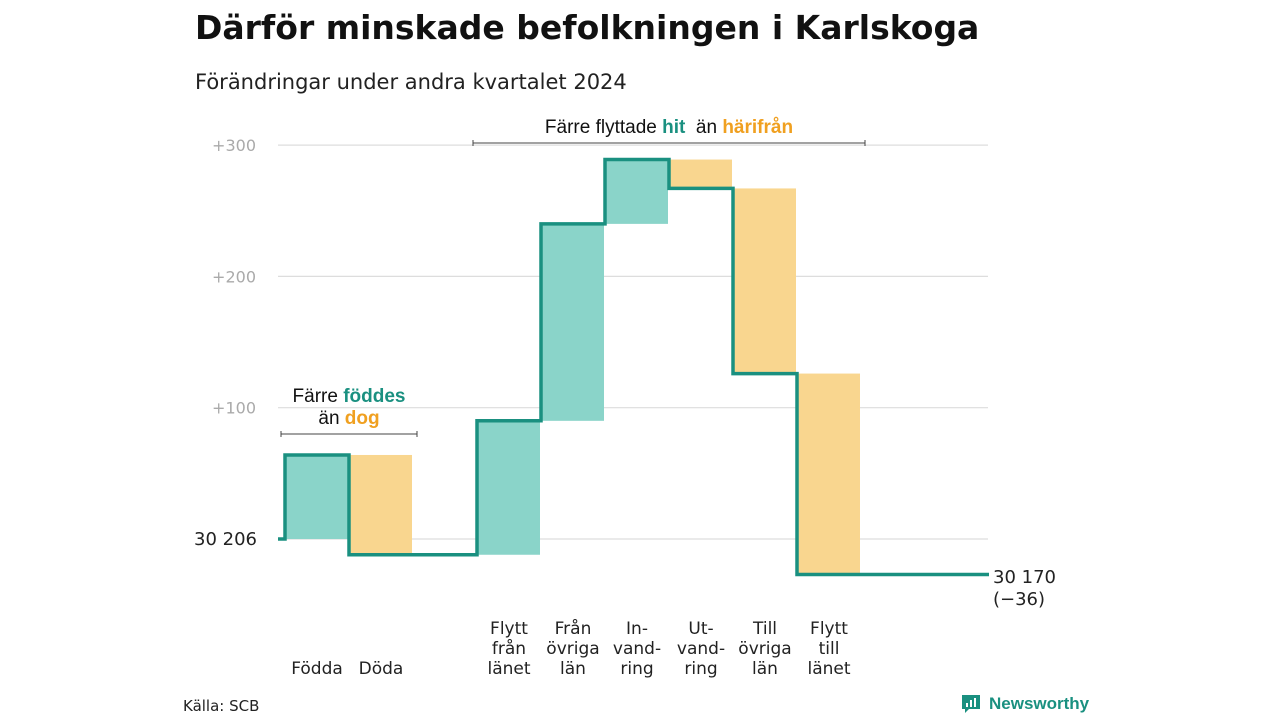  Describe the element at coordinates (701, 649) in the screenshot. I see `x-category-label: Ut-vand-ring` at that location.